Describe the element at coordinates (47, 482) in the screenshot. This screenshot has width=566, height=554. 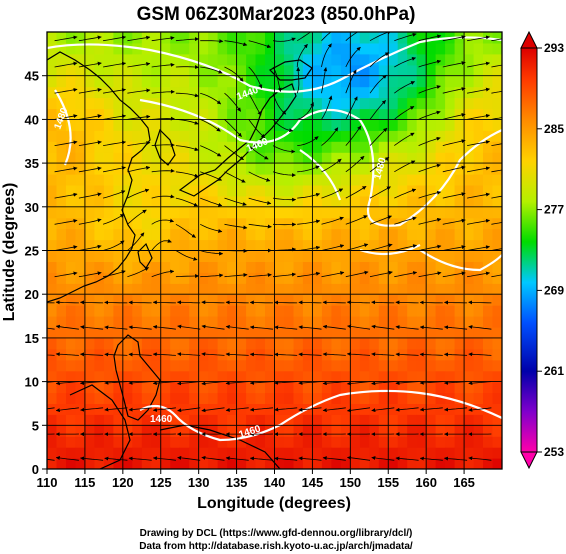
I see `x-tick-label: 110` at that location.